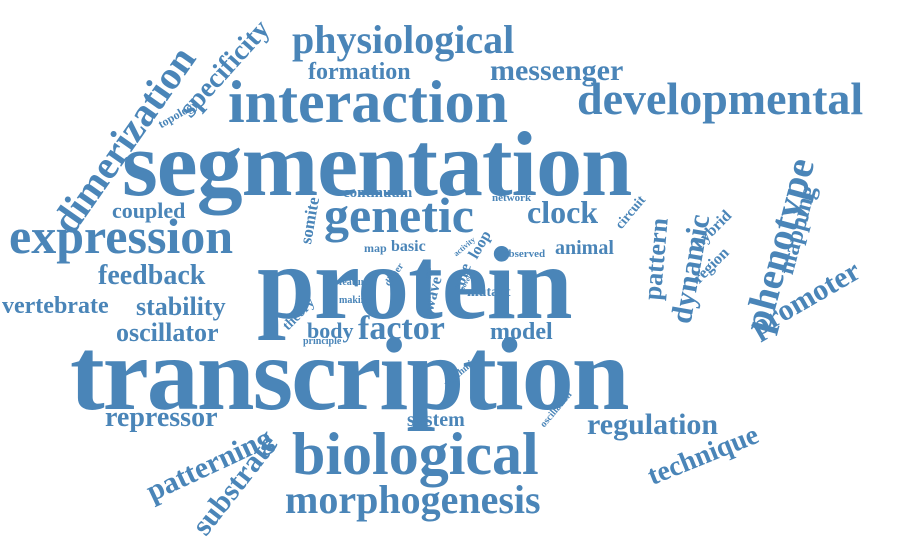  Describe the element at coordinates (524, 254) in the screenshot. I see `word-observed: observed` at that location.